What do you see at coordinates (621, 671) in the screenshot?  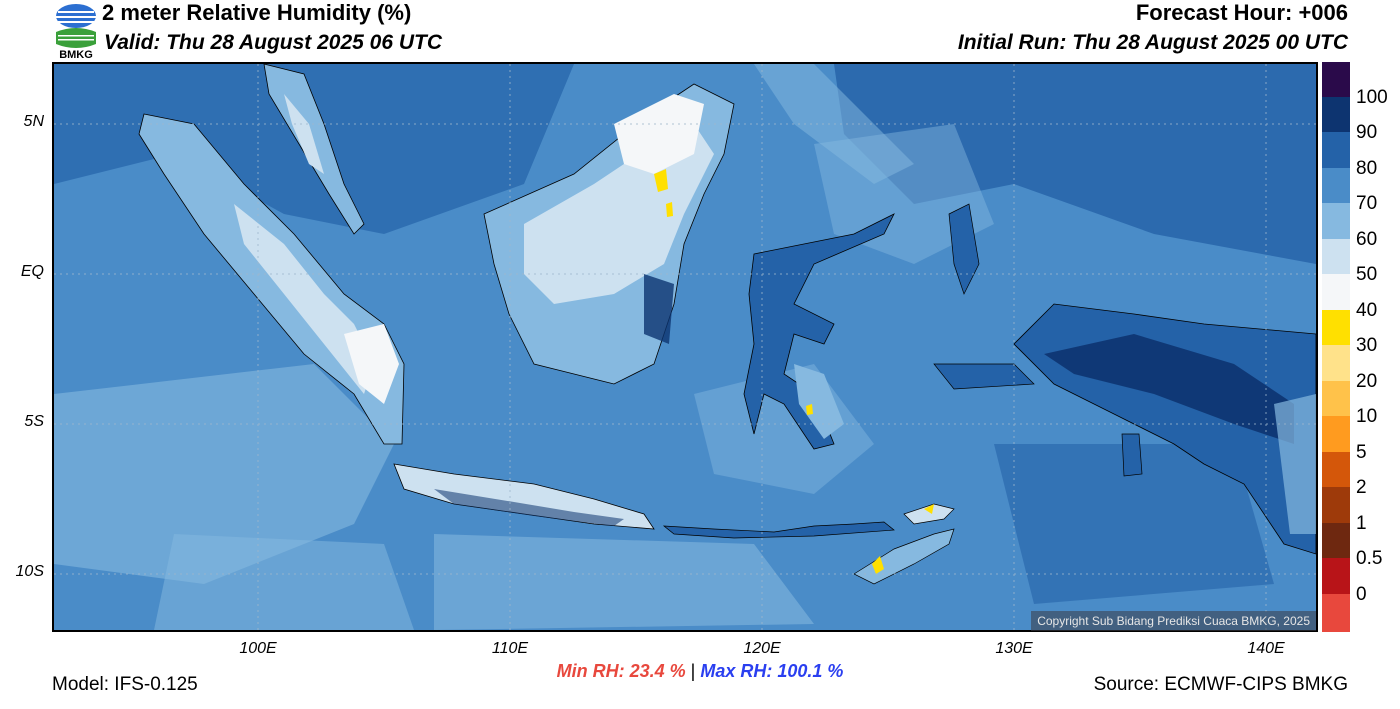 I see `min-rh: Min RH: 23.4 %` at bounding box center [621, 671].